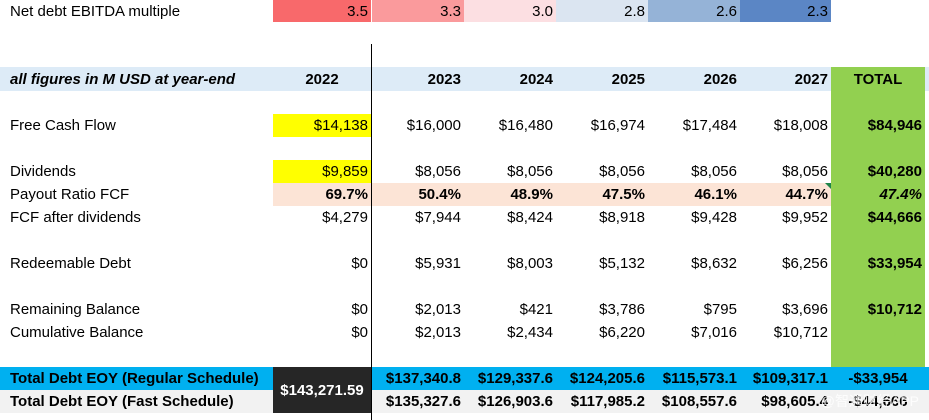 This screenshot has height=420, width=929. I want to click on fcf-value: $16,000, so click(433, 125).